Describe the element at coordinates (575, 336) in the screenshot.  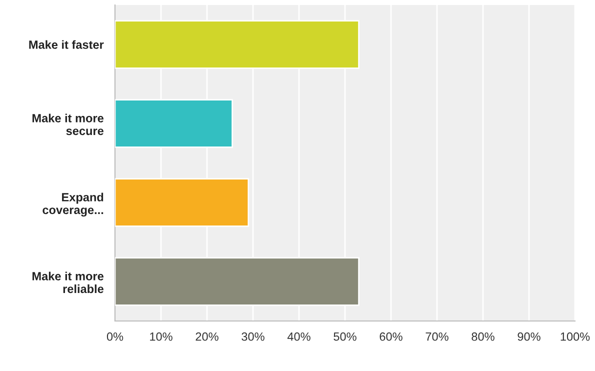
I see `x-tick-label: 100%` at that location.